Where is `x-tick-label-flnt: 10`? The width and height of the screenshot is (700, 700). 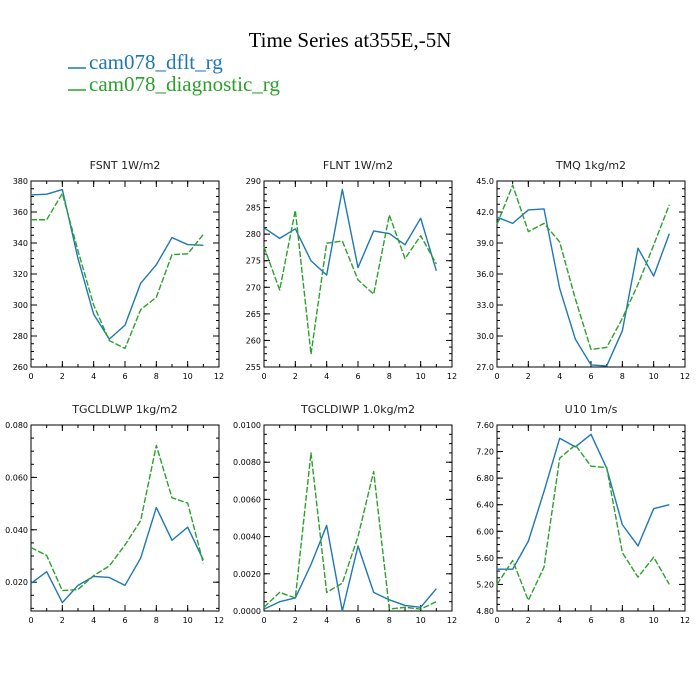 x-tick-label-flnt: 10 is located at coordinates (421, 376).